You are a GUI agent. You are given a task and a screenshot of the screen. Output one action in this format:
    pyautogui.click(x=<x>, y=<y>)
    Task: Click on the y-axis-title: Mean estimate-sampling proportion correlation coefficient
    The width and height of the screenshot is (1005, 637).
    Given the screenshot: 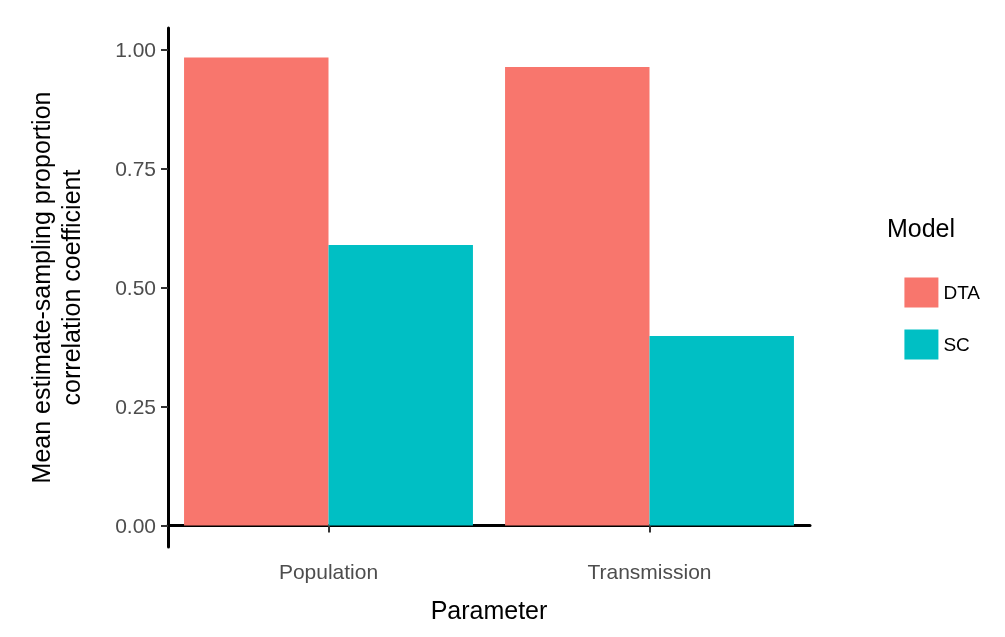 What is the action you would take?
    pyautogui.click(x=56, y=287)
    